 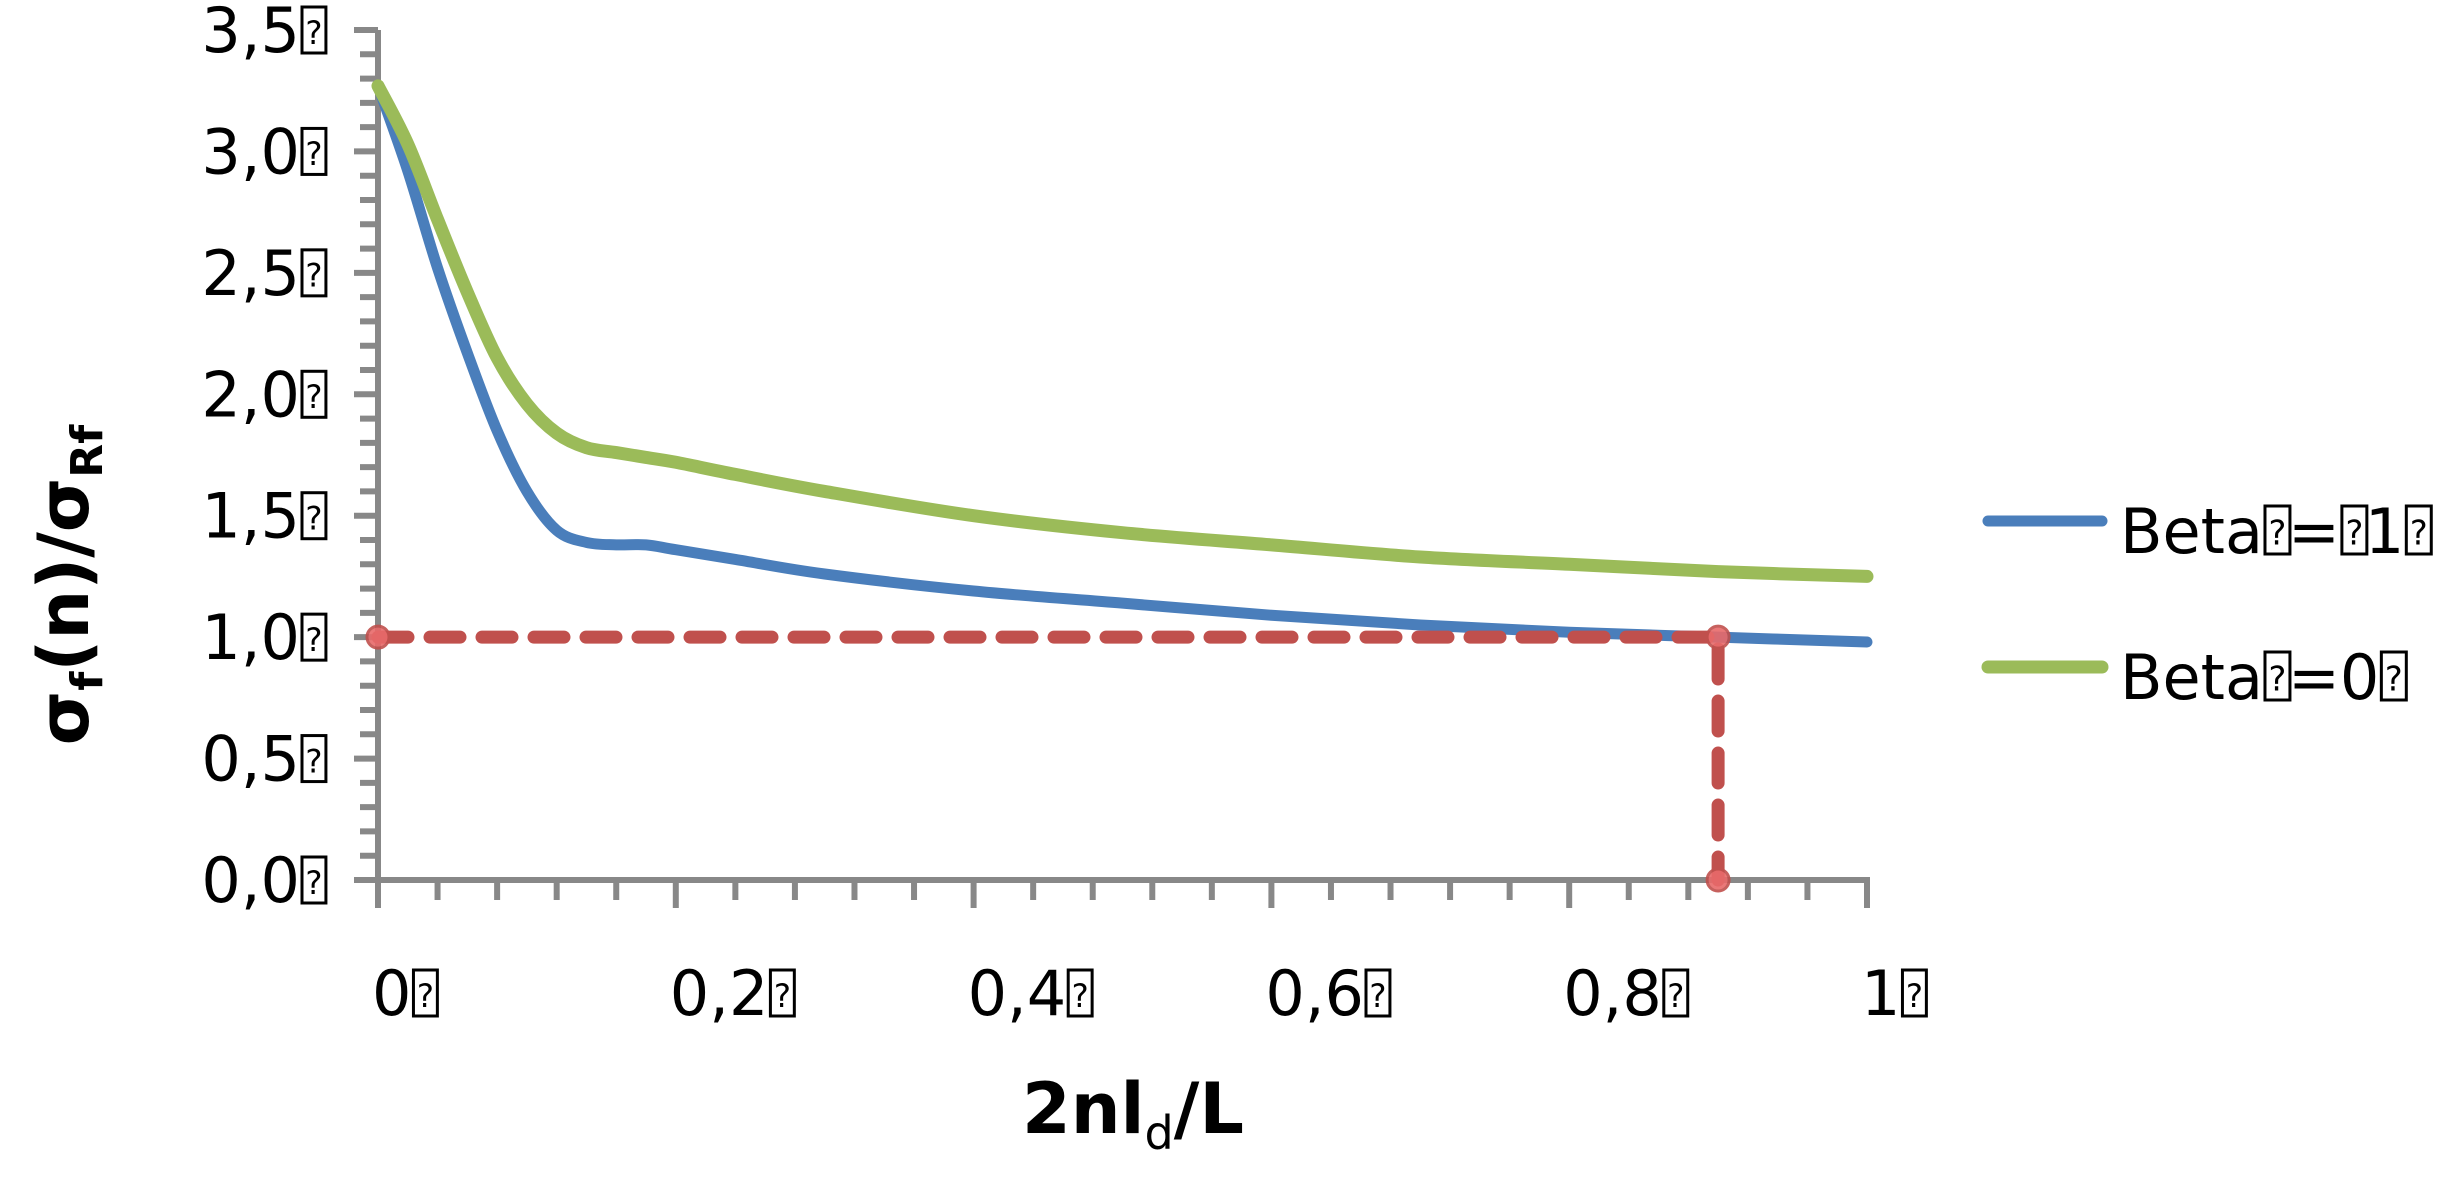 I want to click on legend-label: =, so click(x=2314, y=531).